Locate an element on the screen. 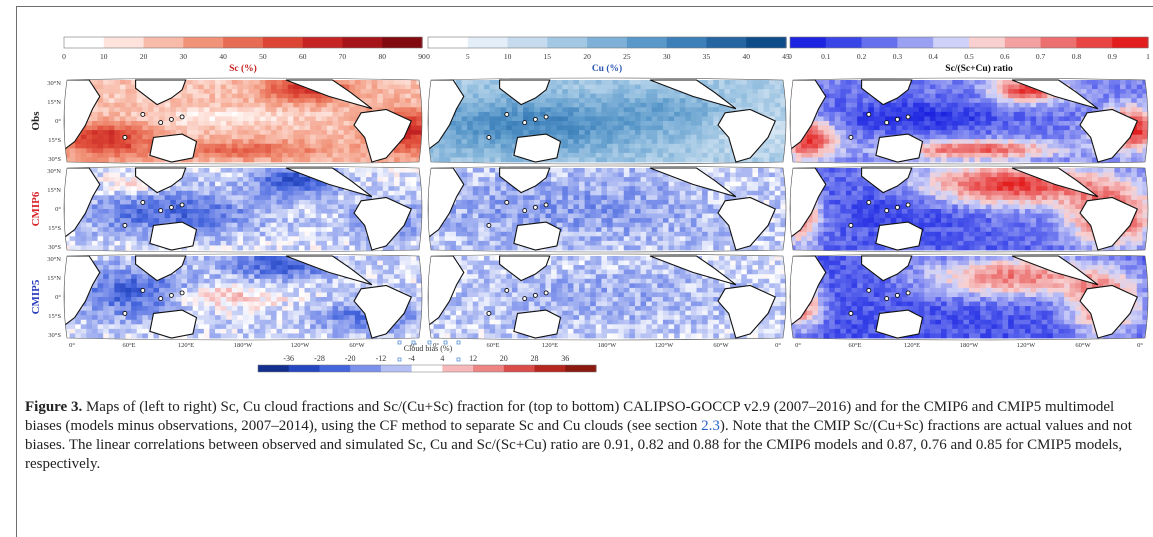 Image resolution: width=1153 pixels, height=537 pixels. colorbar-tick-label: 0.7 is located at coordinates (1041, 56).